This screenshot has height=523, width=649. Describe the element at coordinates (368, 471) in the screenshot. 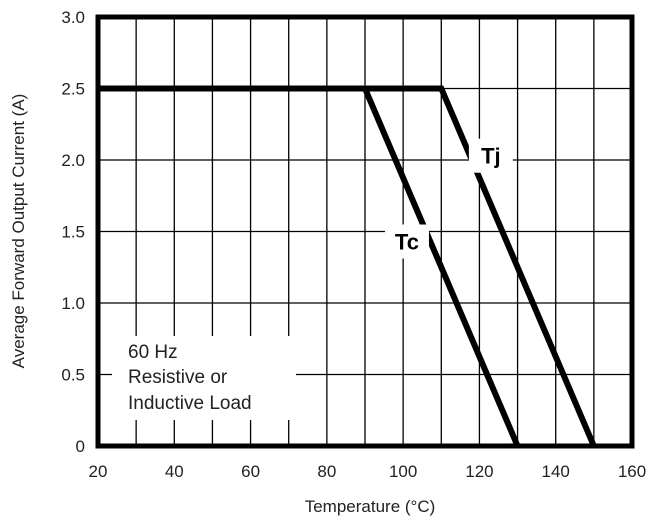

I see `x-tick-labels: 20 40 60 80 100 120 140 160` at that location.